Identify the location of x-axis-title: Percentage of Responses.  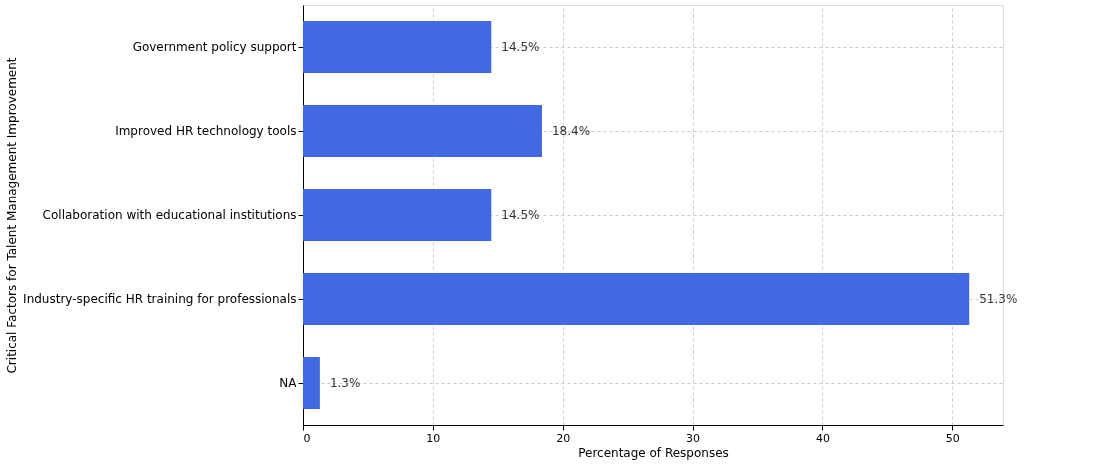
(653, 452).